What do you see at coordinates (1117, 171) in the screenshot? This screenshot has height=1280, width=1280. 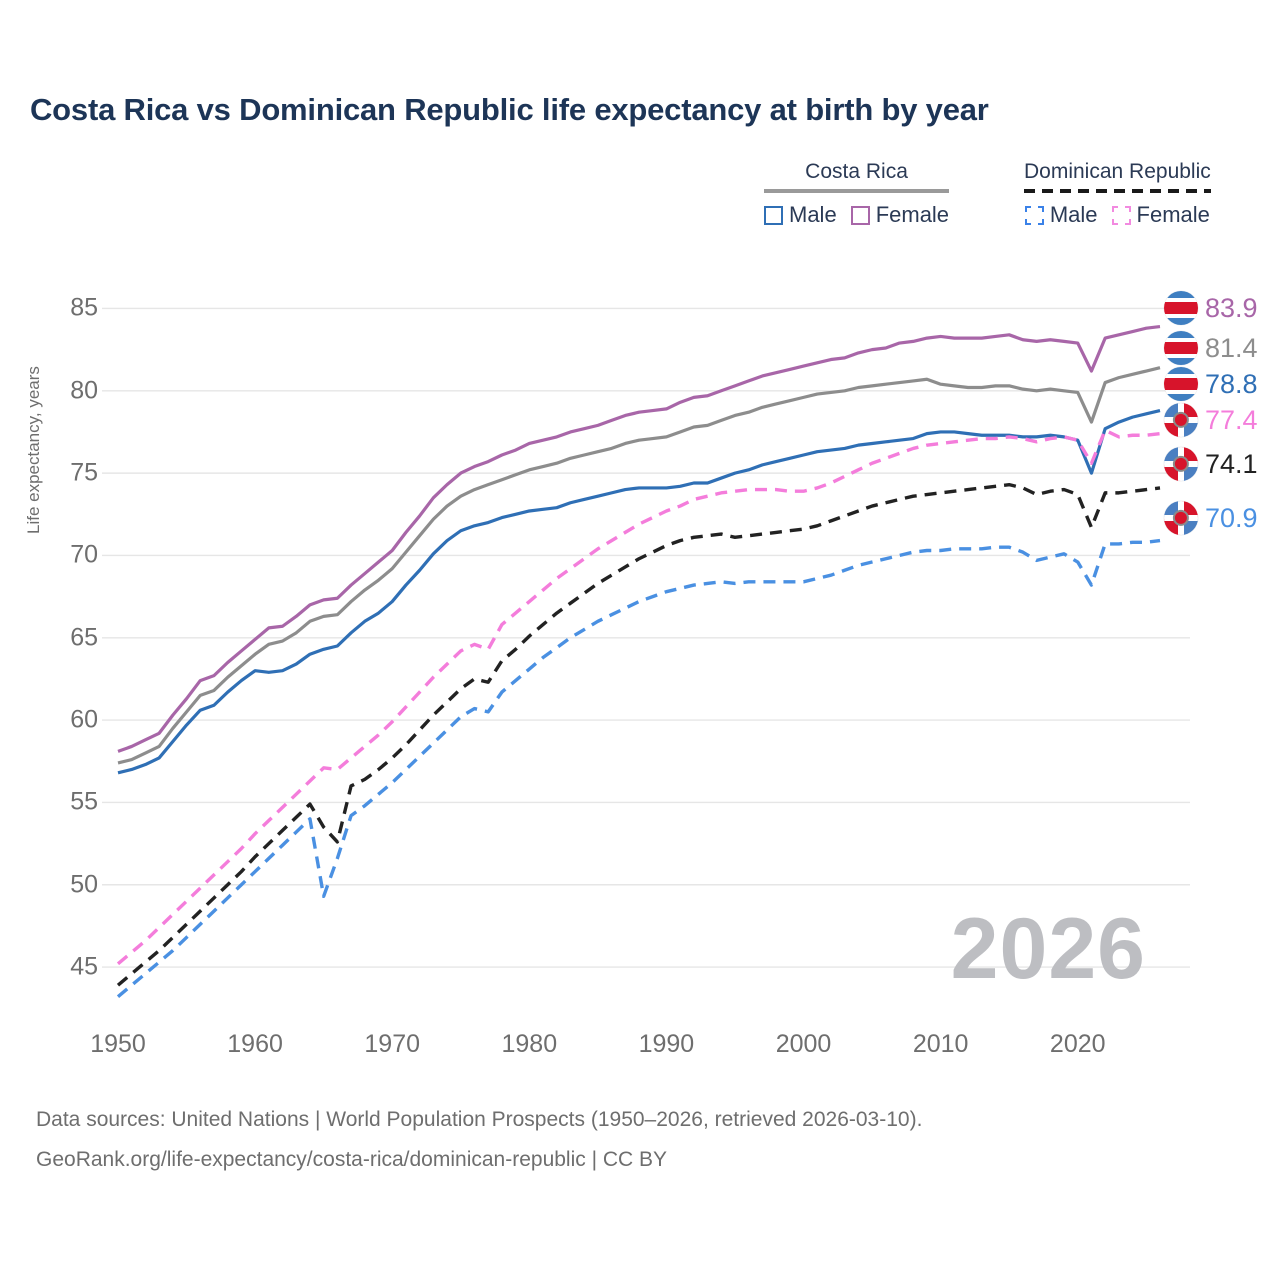 I see `legend-group-title: Dominican Republic` at bounding box center [1117, 171].